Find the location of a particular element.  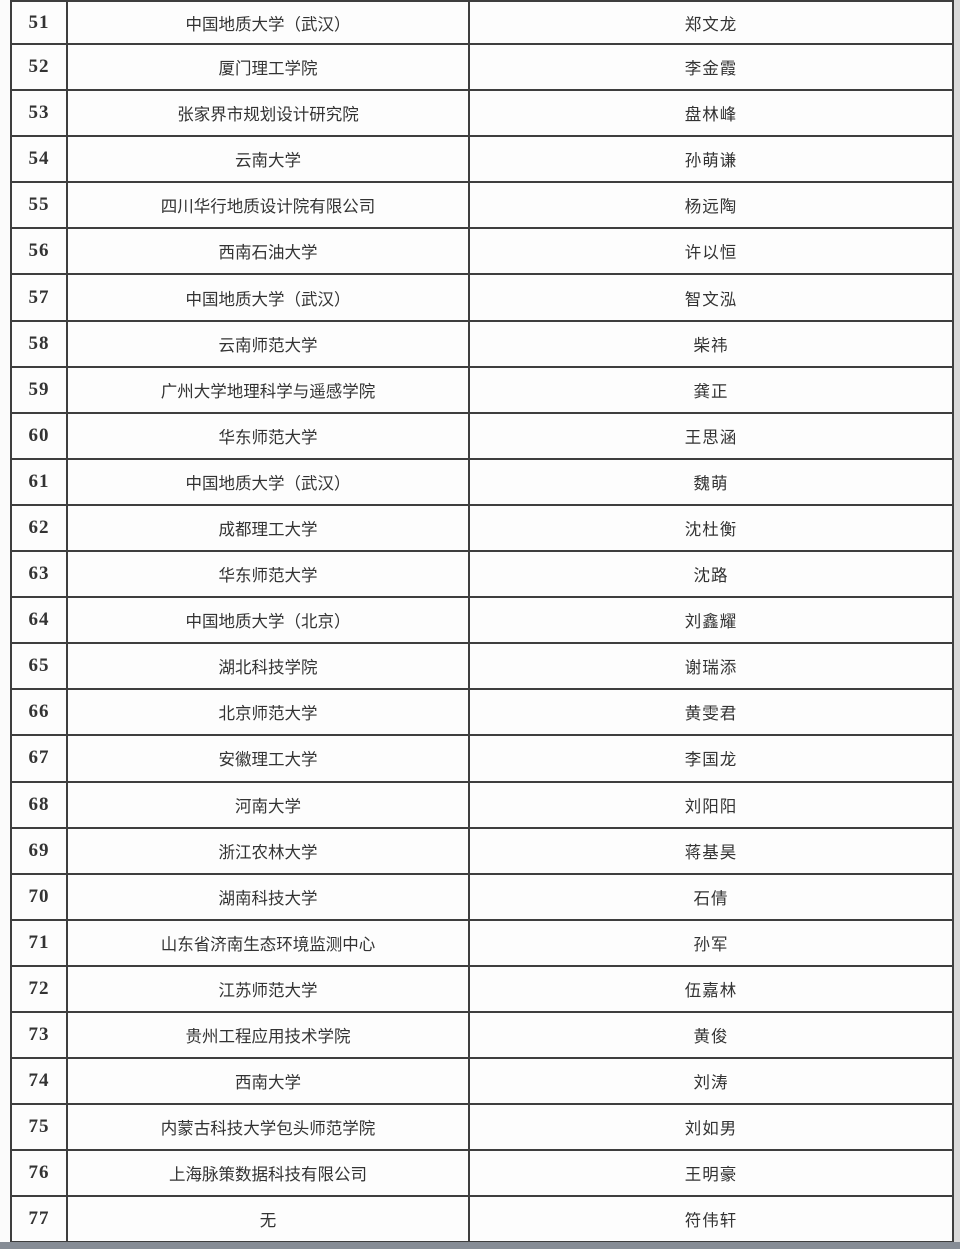

row-number-cell: 61 is located at coordinates (40, 481).